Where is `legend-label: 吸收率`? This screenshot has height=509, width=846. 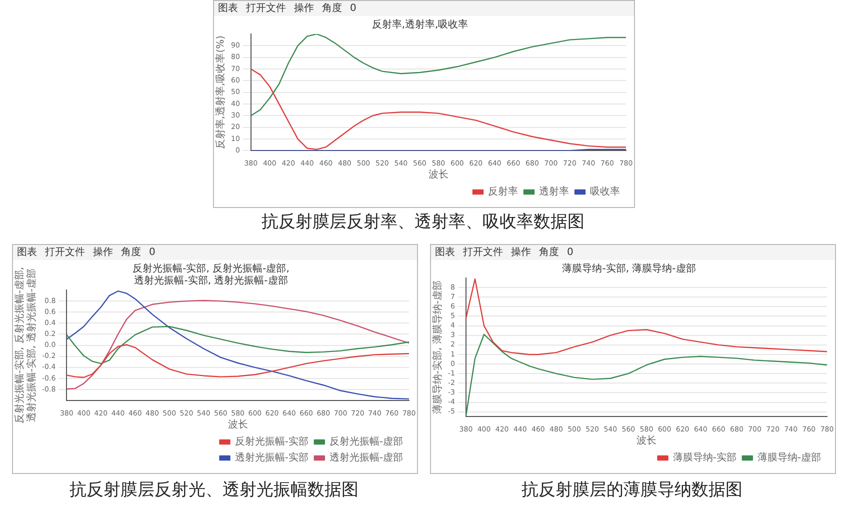
legend-label: 吸收率 is located at coordinates (605, 192).